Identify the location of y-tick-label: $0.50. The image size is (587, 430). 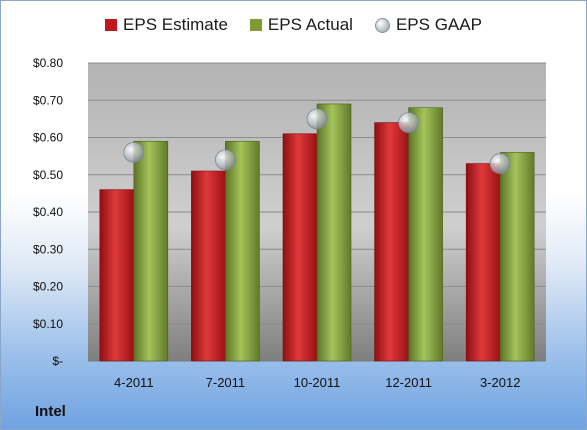
(48, 175).